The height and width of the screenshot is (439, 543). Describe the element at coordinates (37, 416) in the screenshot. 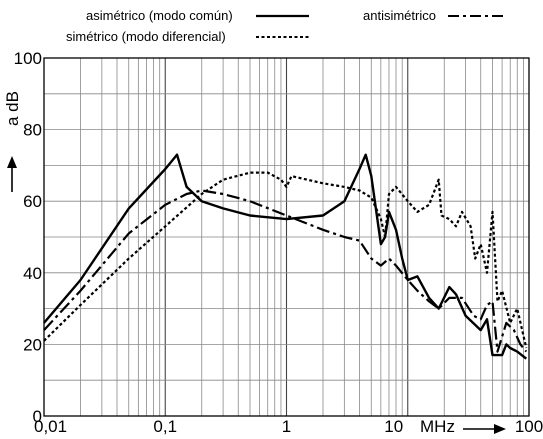

I see `y-tick-label: 0` at that location.